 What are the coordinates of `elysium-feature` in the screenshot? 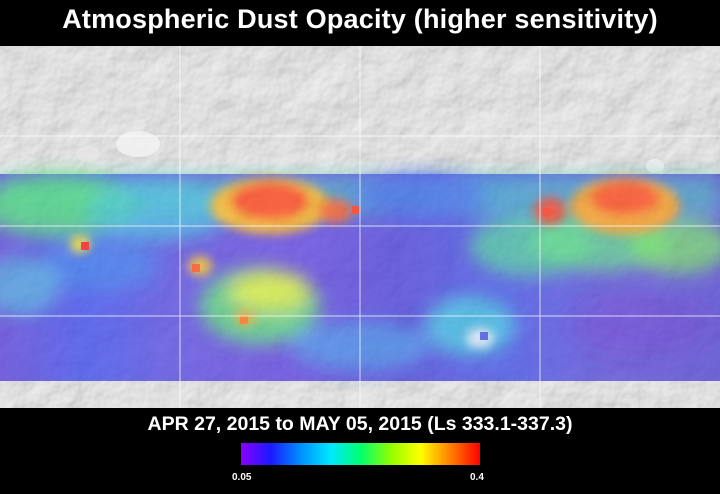 It's located at (655, 166).